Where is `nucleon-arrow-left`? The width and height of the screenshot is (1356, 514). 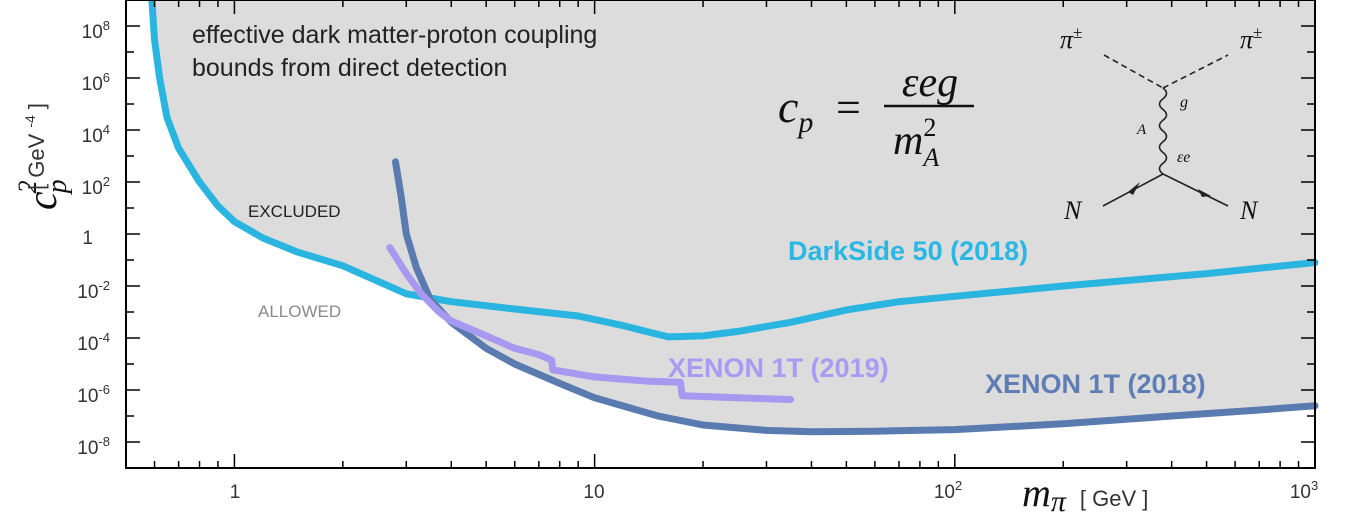
nucleon-arrow-left is located at coordinates (1134, 188).